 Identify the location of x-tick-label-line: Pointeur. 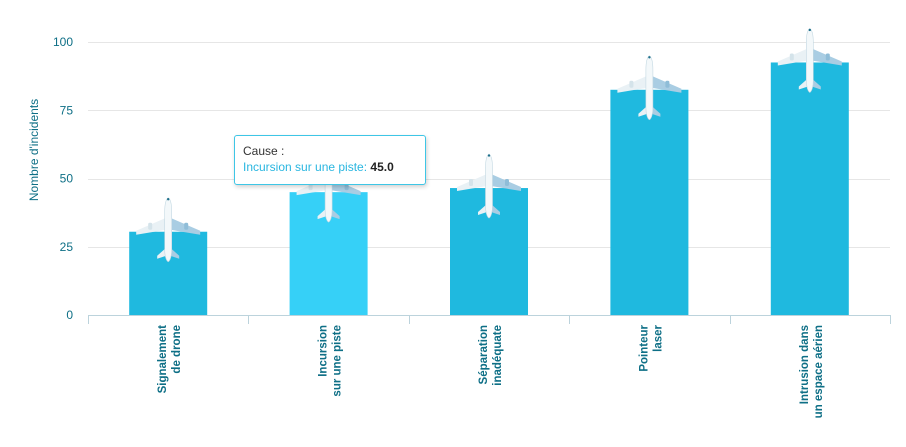
(644, 347).